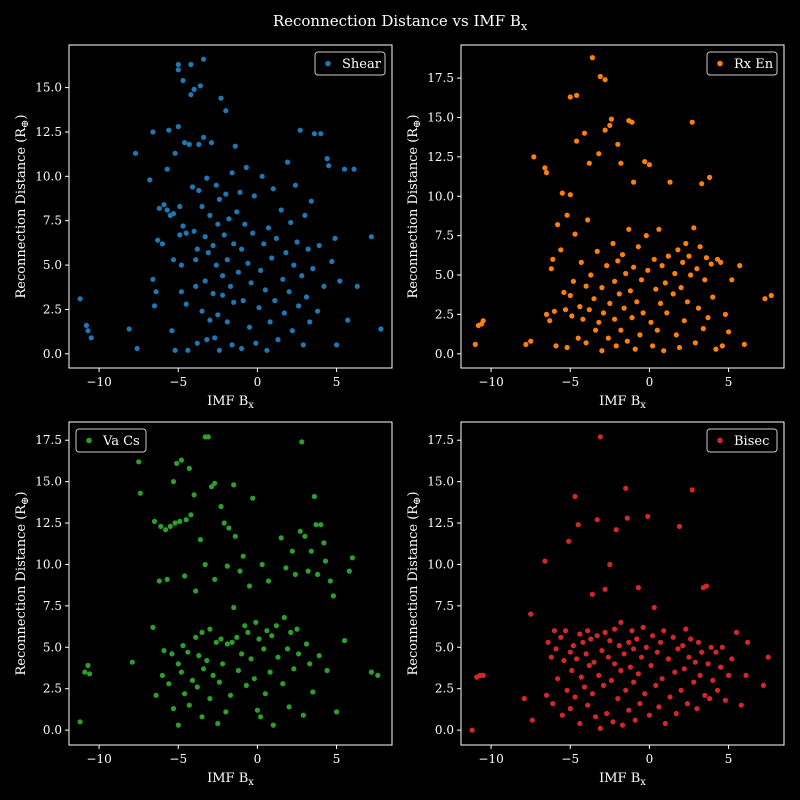  I want to click on y-tick-label: 0.0, so click(52, 730).